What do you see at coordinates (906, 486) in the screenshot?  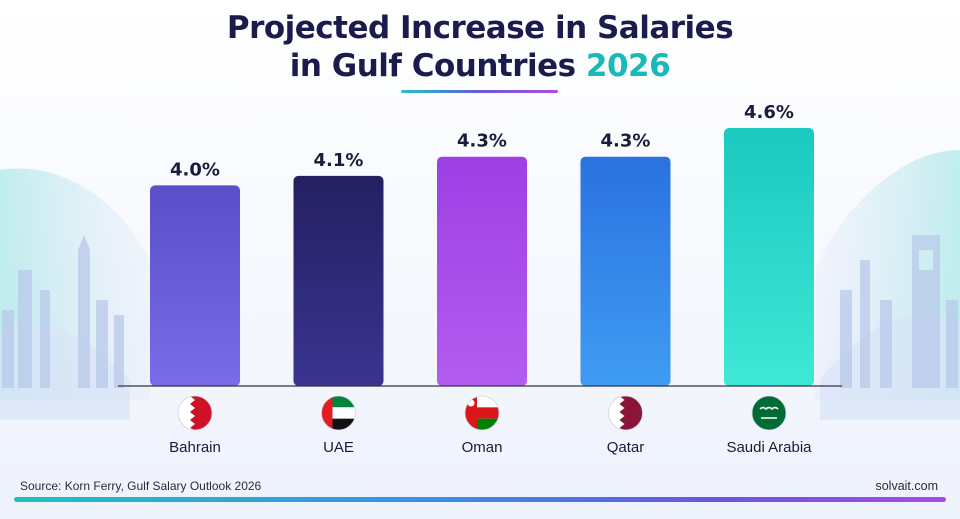 I see `website-link: solvait.com` at bounding box center [906, 486].